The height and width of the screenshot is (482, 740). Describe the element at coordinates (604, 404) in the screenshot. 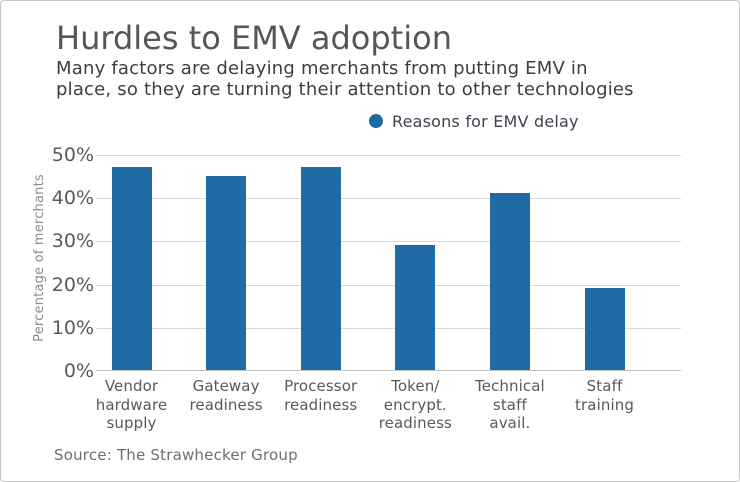

I see `x-axis-label-line: training` at that location.